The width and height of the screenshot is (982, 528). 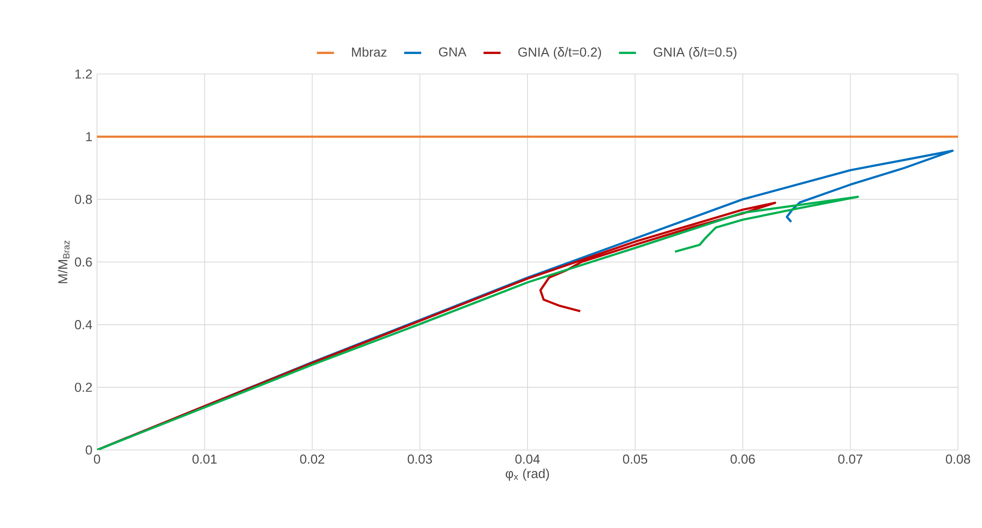 What do you see at coordinates (420, 459) in the screenshot?
I see `x-tick-label: 0.03` at bounding box center [420, 459].